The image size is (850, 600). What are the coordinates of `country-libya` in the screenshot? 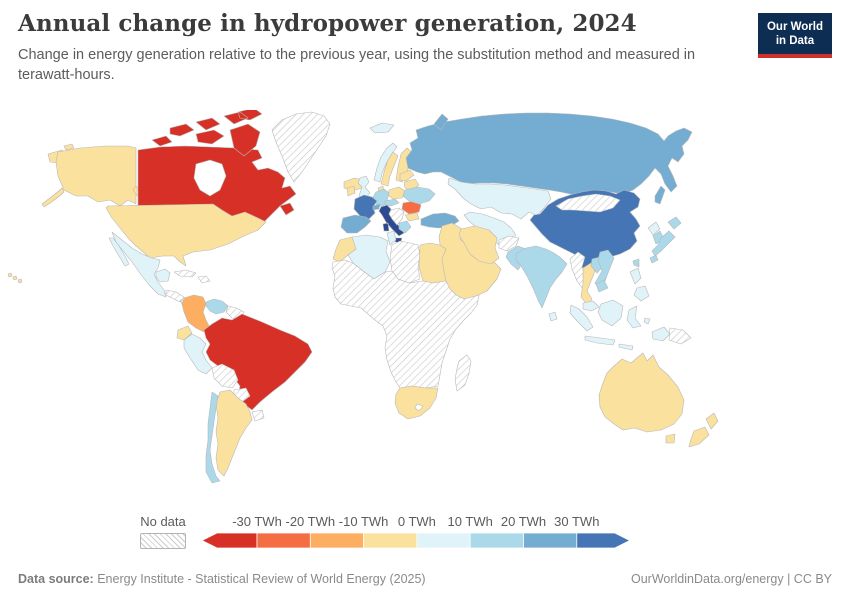 It's located at (405, 262).